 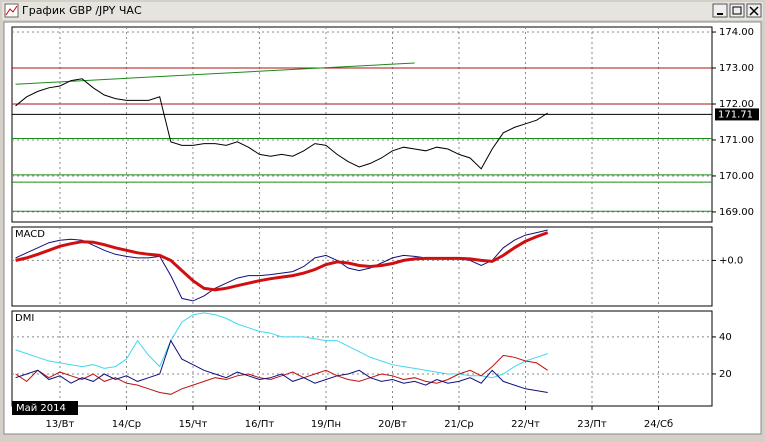 I want to click on y-tick-label: 40, so click(x=725, y=337).